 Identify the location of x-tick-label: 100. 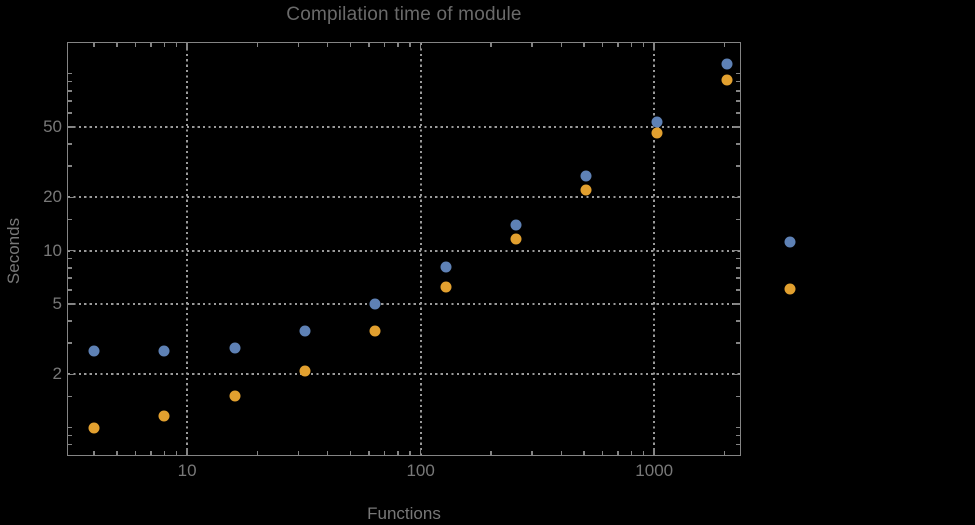
(420, 470).